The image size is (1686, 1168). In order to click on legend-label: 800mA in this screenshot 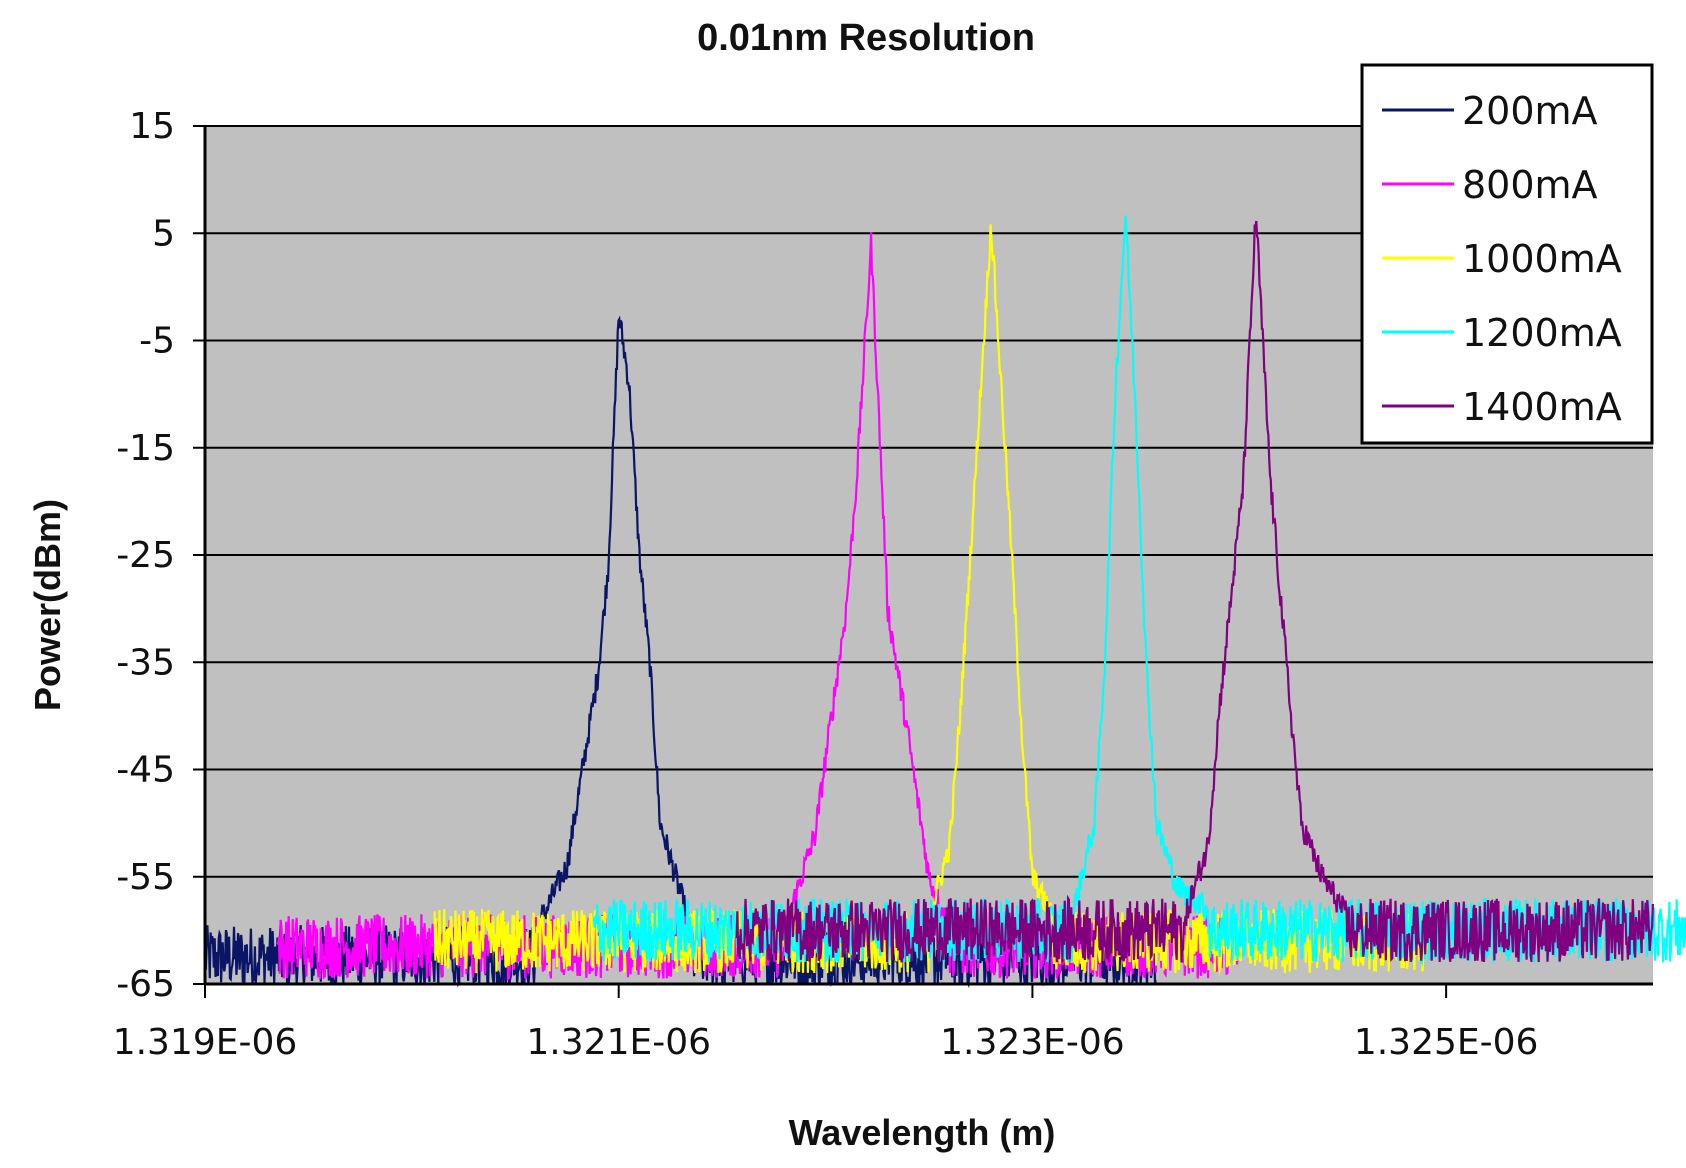, I will do `click(1530, 185)`.